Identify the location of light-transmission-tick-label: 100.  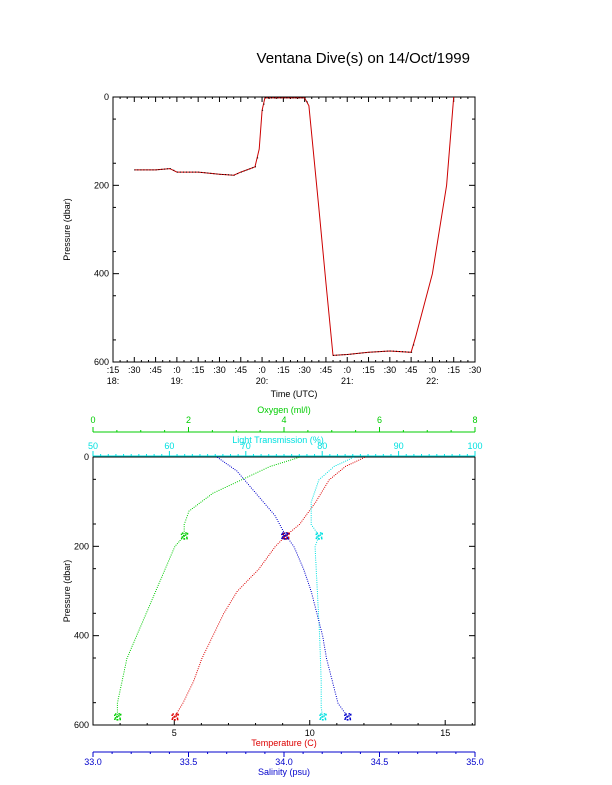
(474, 446).